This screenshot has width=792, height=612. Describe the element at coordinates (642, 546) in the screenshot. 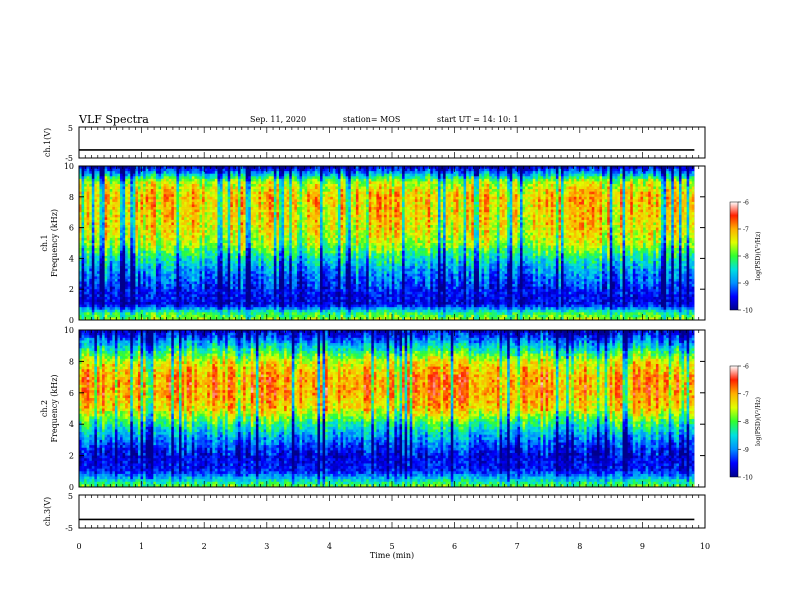

I see `x-tick-label: 9` at that location.